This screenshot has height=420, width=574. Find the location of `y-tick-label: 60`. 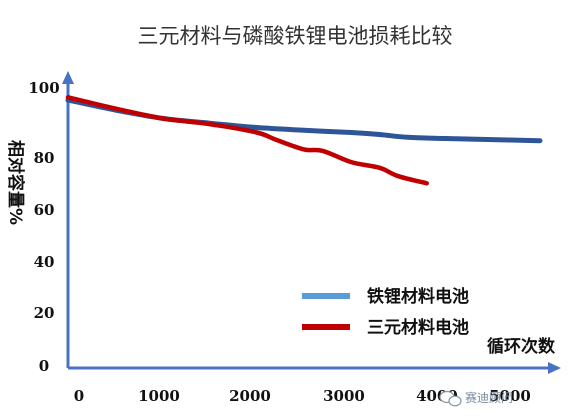

y-tick-label: 60 is located at coordinates (44, 210).